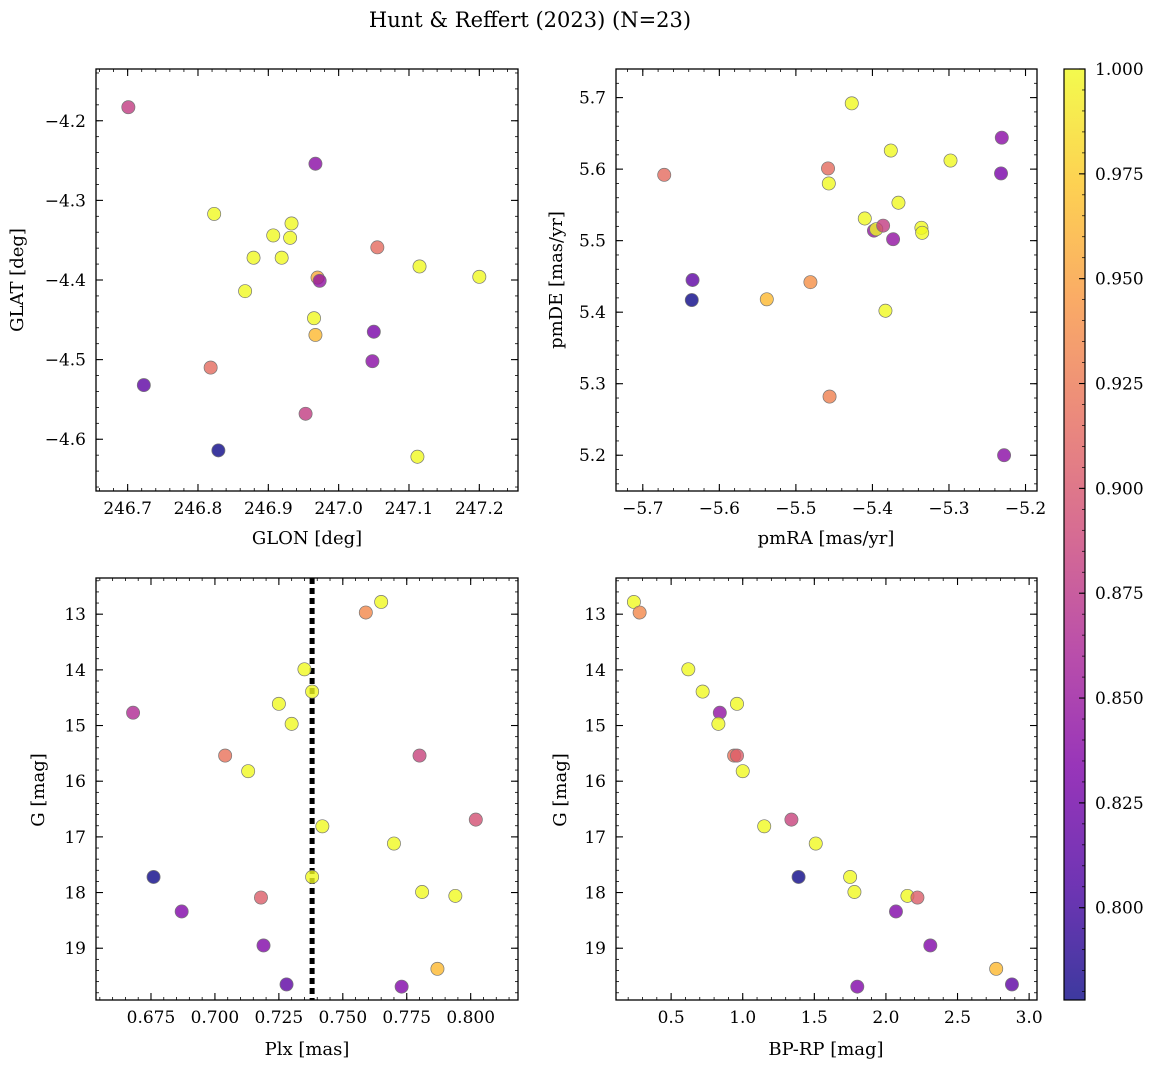  I want to click on panel-glon-glat-xtick-label: 246.7, so click(127, 509).